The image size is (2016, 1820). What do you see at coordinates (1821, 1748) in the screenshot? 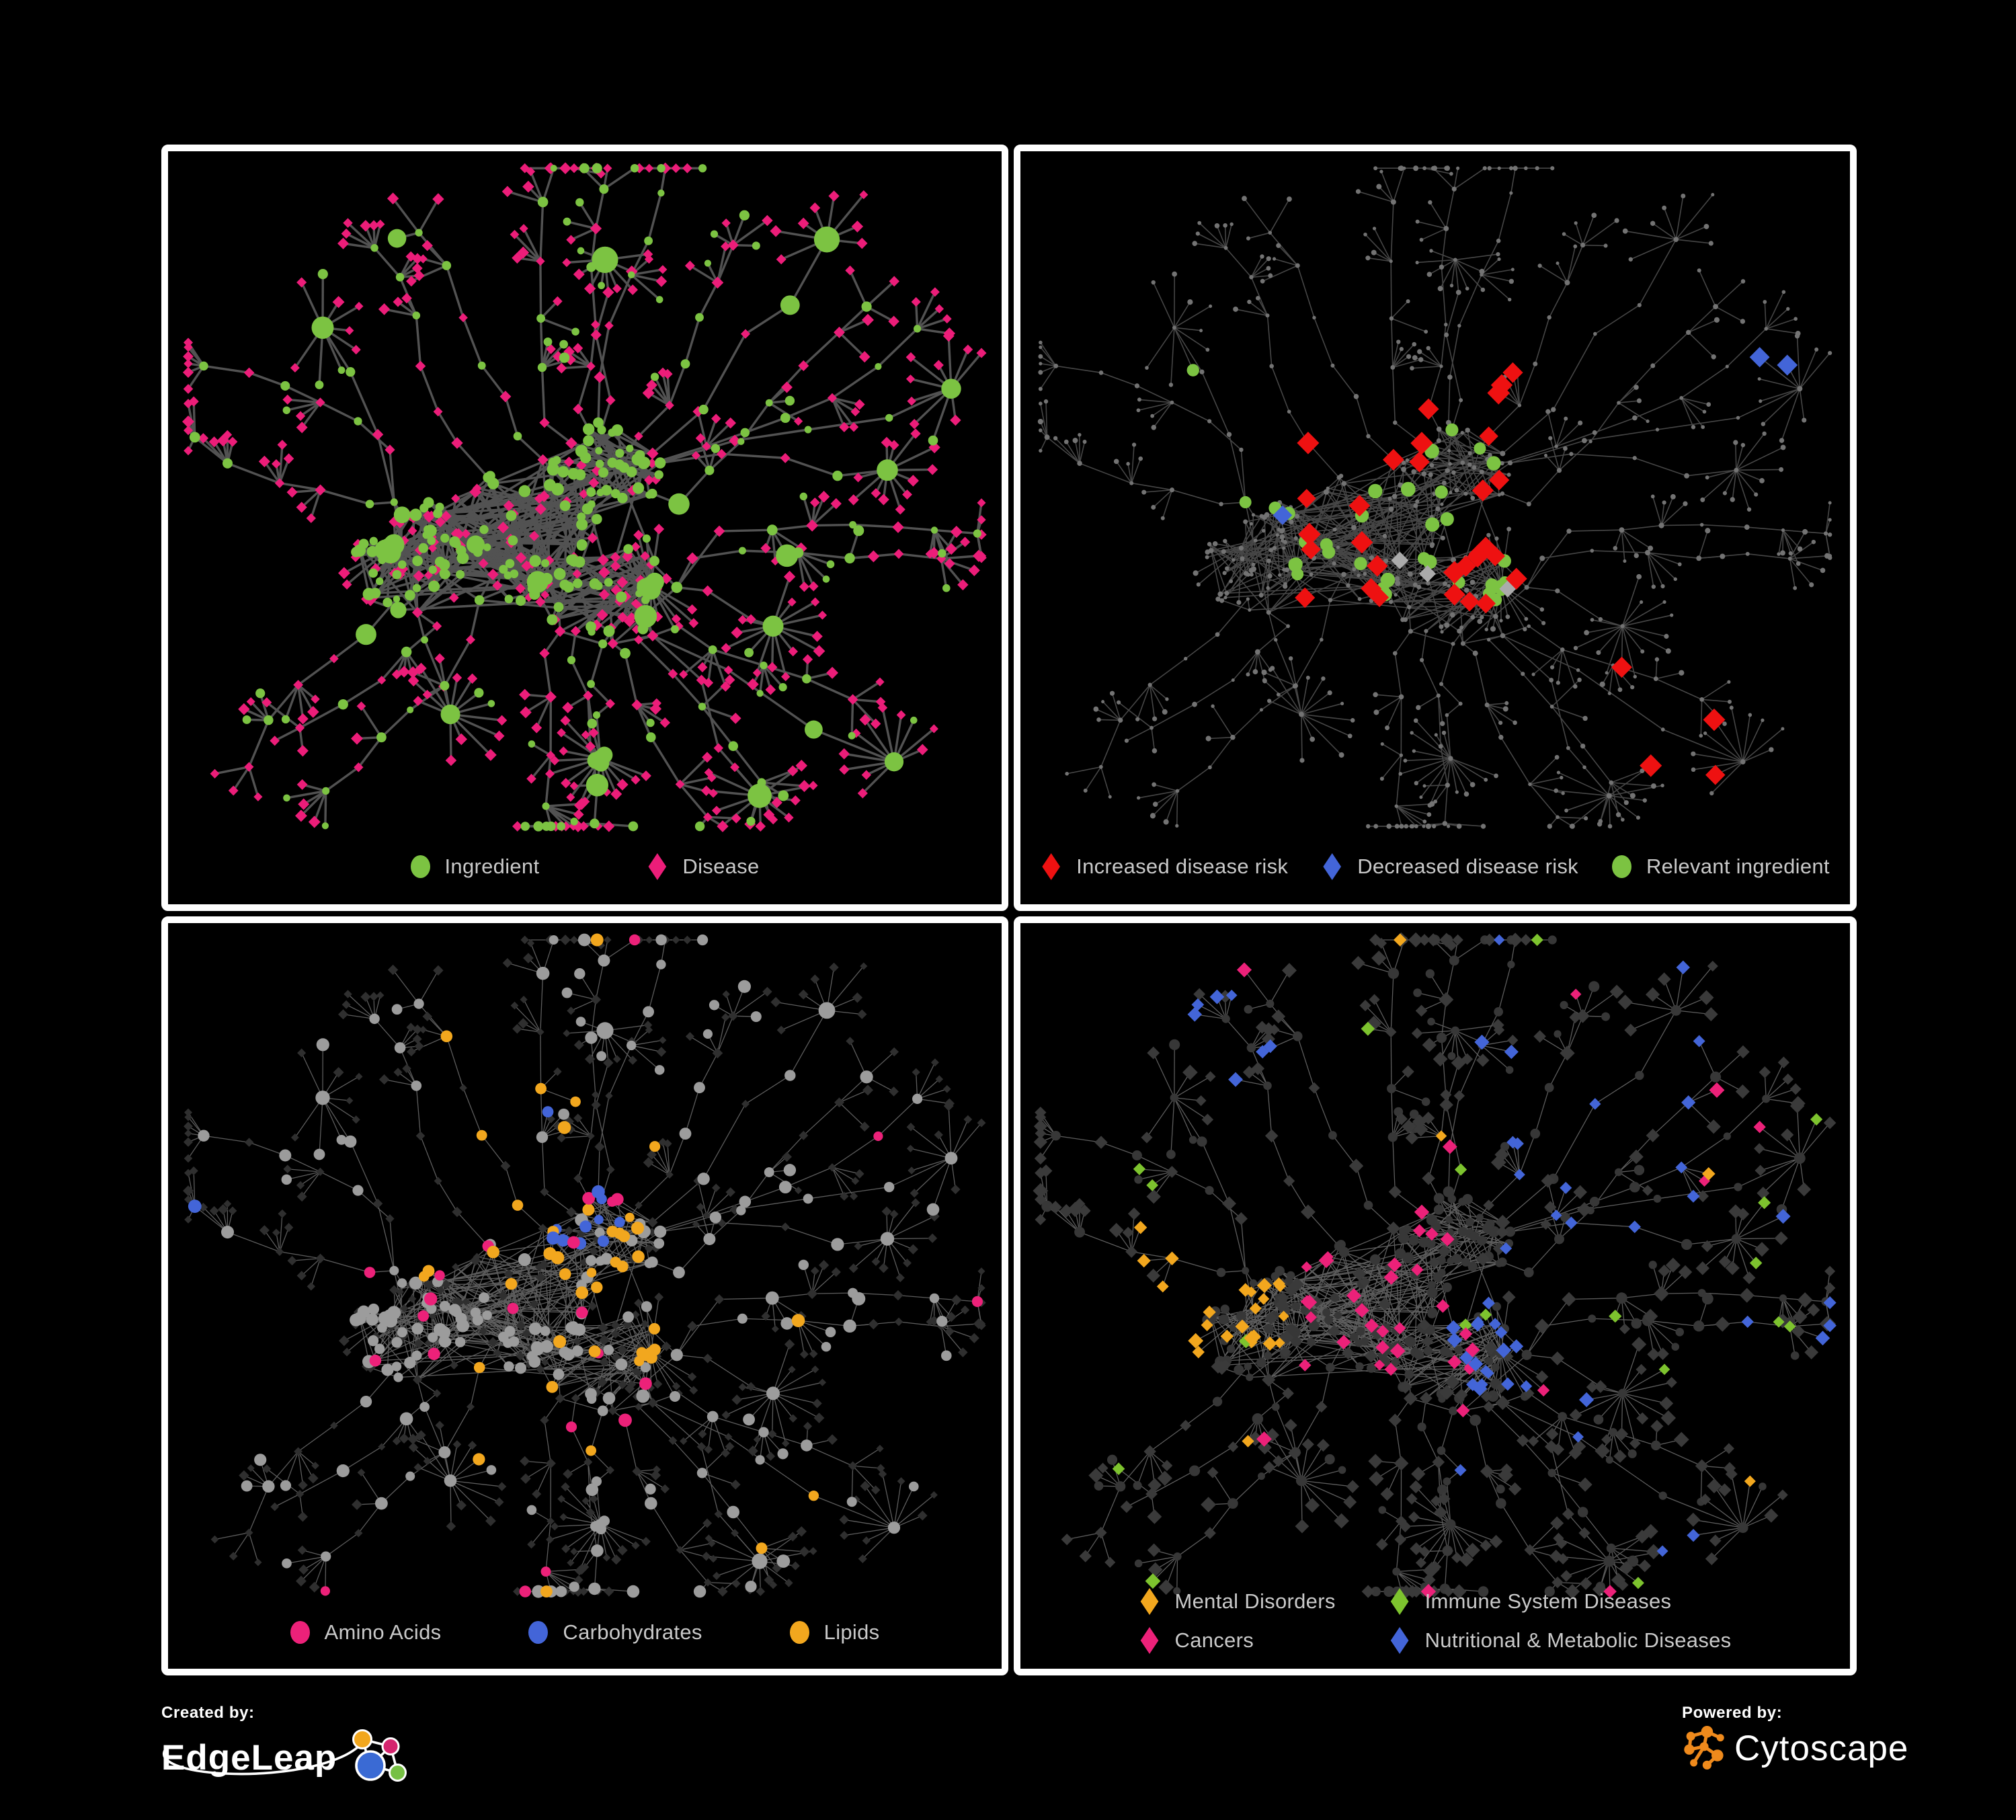
I see `cytoscape-wordmark: Cytoscape` at bounding box center [1821, 1748].